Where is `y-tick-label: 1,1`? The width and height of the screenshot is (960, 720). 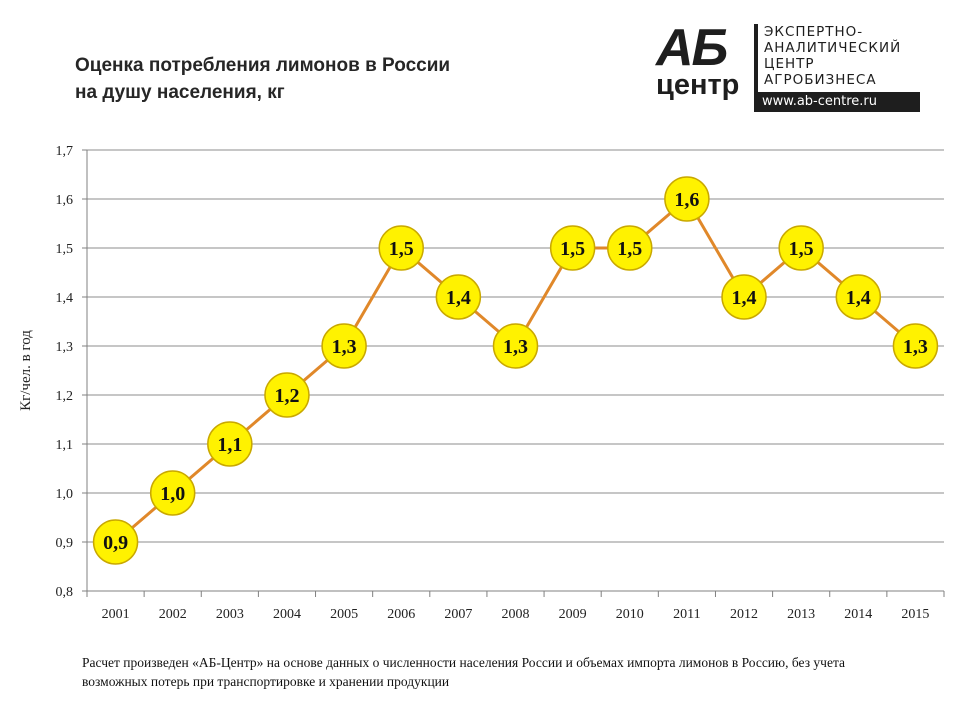
y-tick-label: 1,1 is located at coordinates (65, 445).